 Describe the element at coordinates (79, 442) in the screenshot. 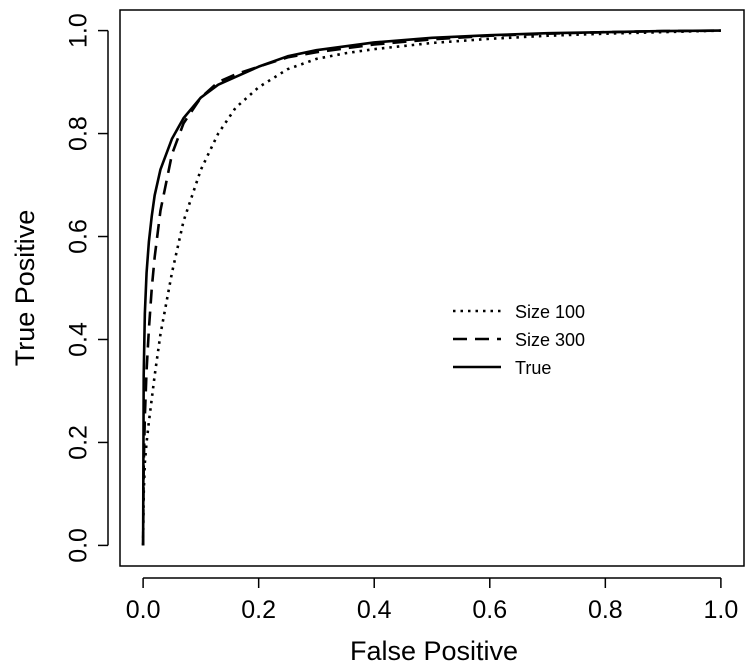

I see `y-tick-label: 0.2` at that location.